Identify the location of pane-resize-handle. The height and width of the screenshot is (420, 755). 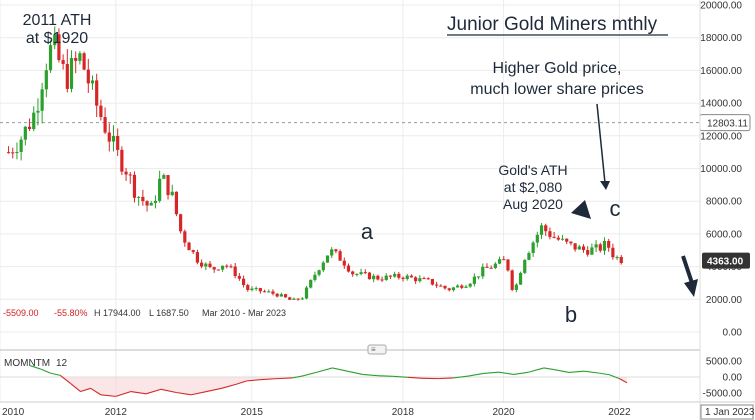
(377, 349).